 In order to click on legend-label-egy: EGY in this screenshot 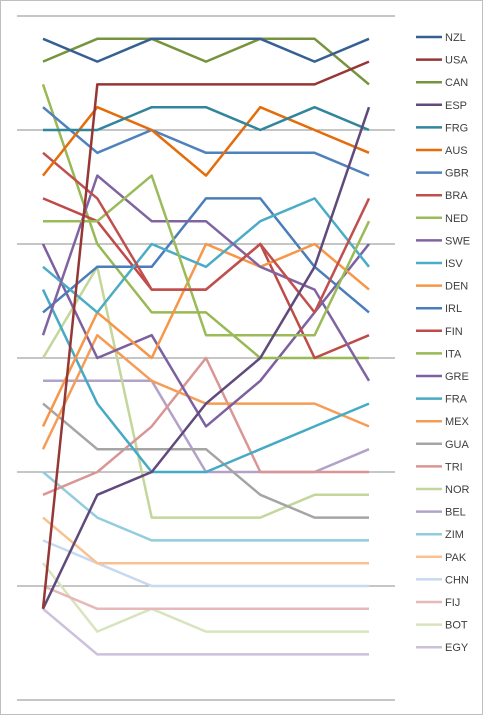, I will do `click(457, 648)`.